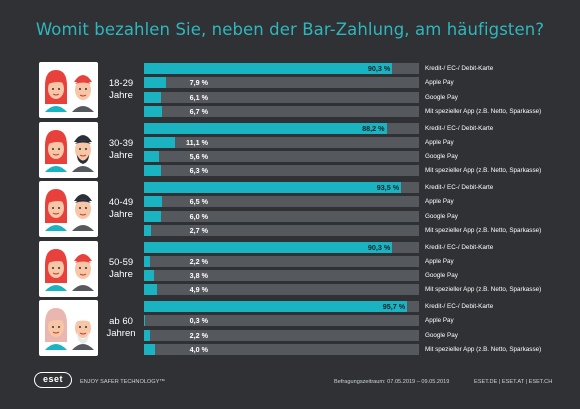  I want to click on bar-track: 6,1 %, so click(281, 97).